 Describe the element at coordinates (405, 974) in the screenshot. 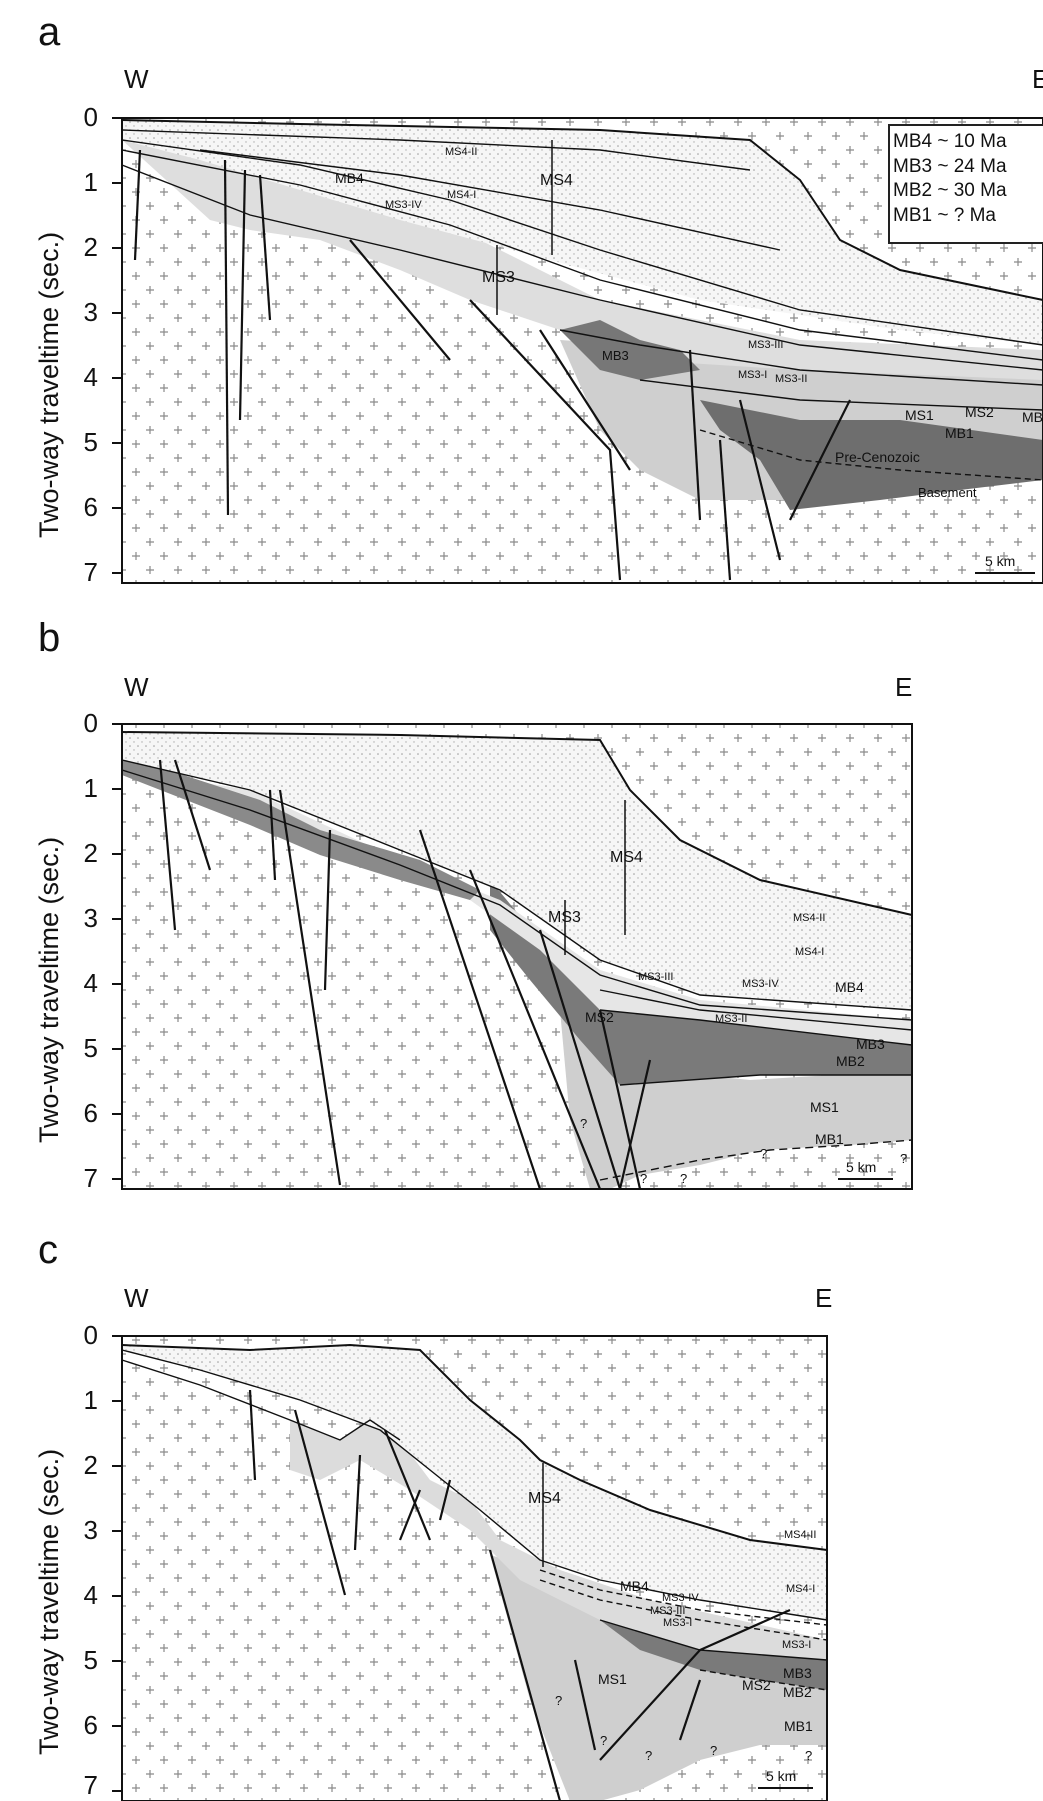

I see `faults-b` at that location.